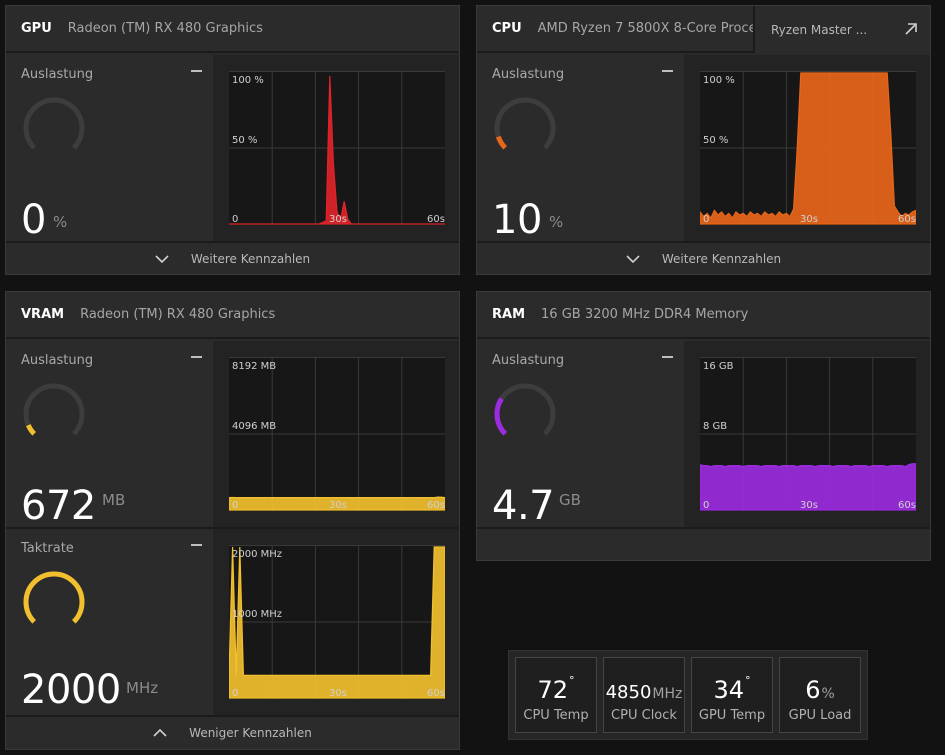 Image resolution: width=945 pixels, height=755 pixels. Describe the element at coordinates (556, 222) in the screenshot. I see `cpu-usage-unit: %` at that location.